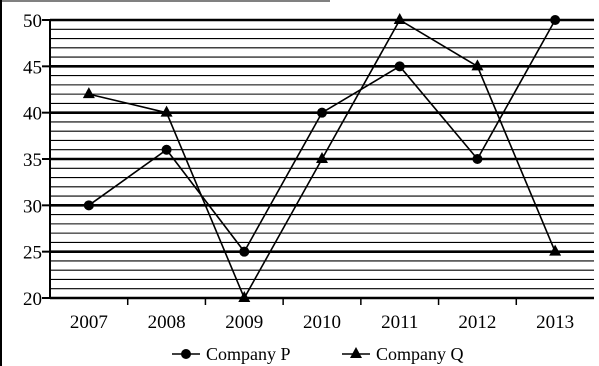  What do you see at coordinates (32, 253) in the screenshot?
I see `y-tick-label: 25` at bounding box center [32, 253].